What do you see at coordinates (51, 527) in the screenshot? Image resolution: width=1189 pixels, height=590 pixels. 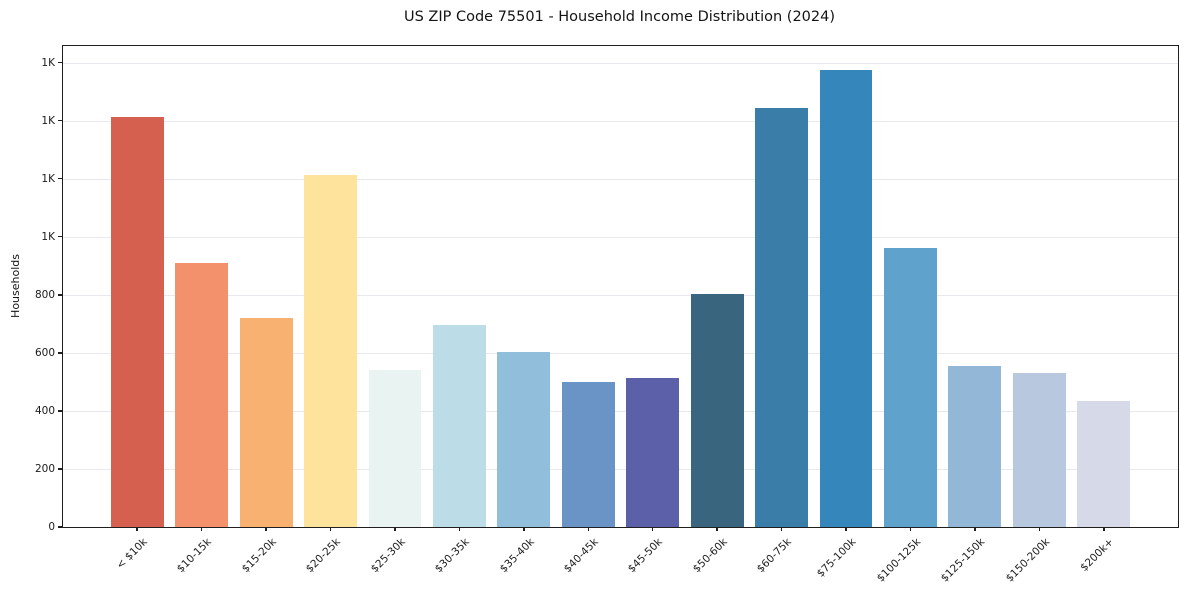 I see `y-tick-label: 0` at bounding box center [51, 527].